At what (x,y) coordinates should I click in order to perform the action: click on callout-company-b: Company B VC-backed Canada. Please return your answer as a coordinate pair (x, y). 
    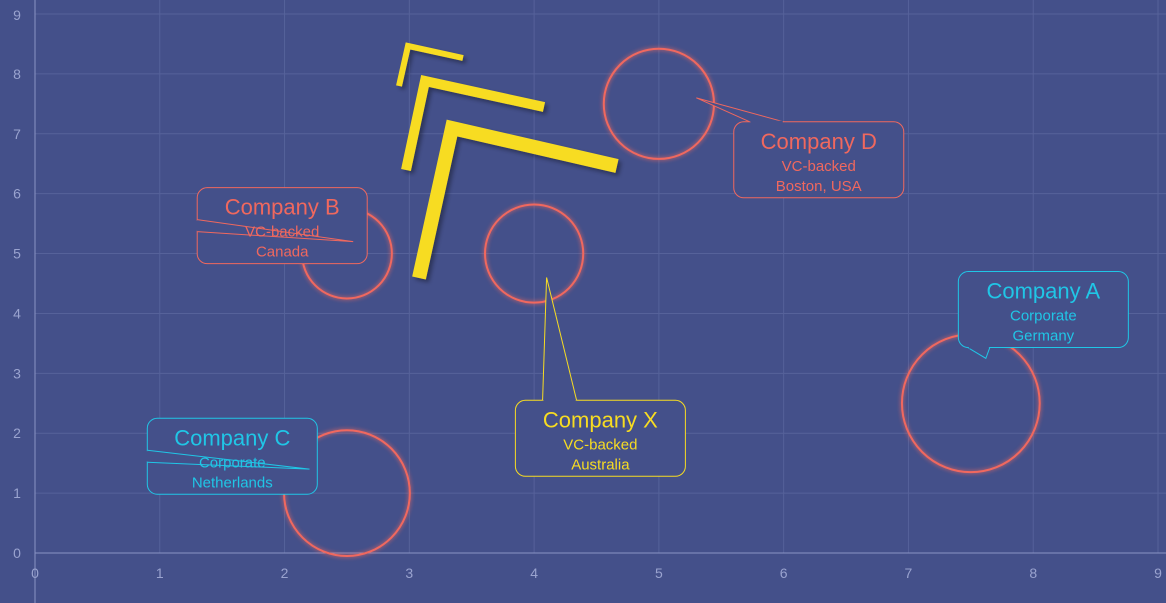
    Looking at the image, I should click on (282, 226).